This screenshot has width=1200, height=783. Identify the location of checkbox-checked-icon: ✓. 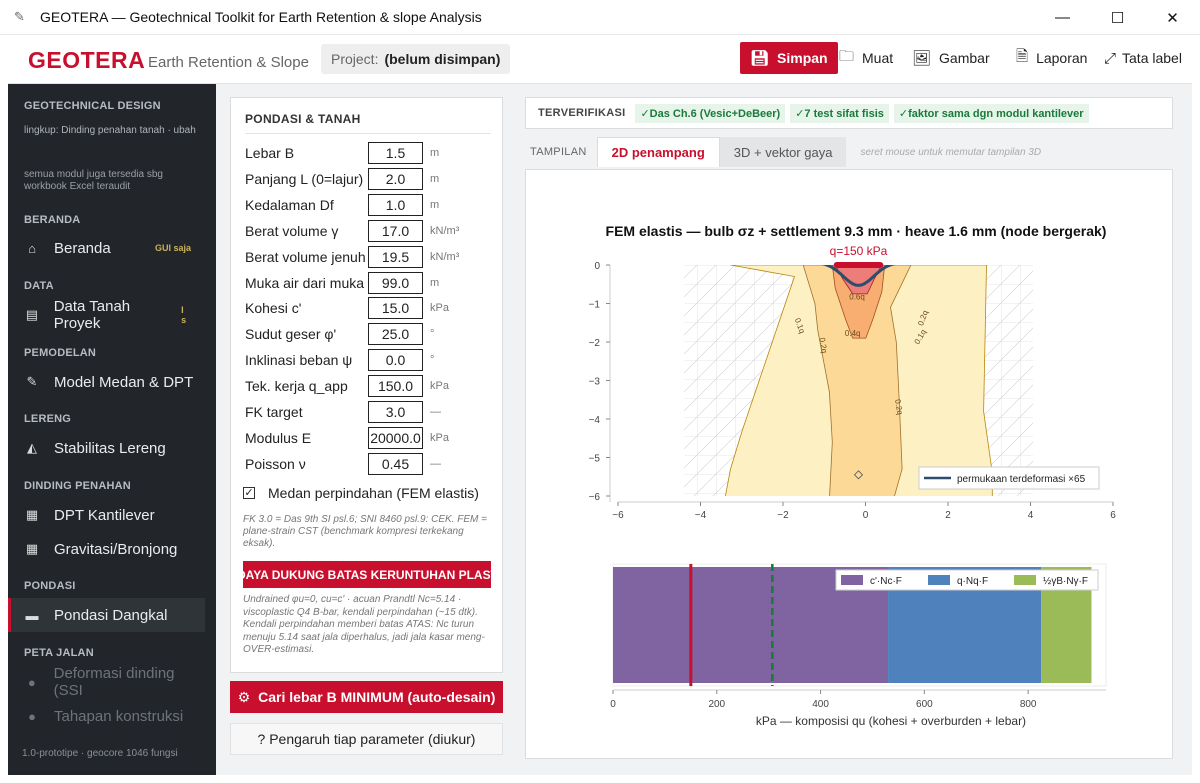
(249, 493).